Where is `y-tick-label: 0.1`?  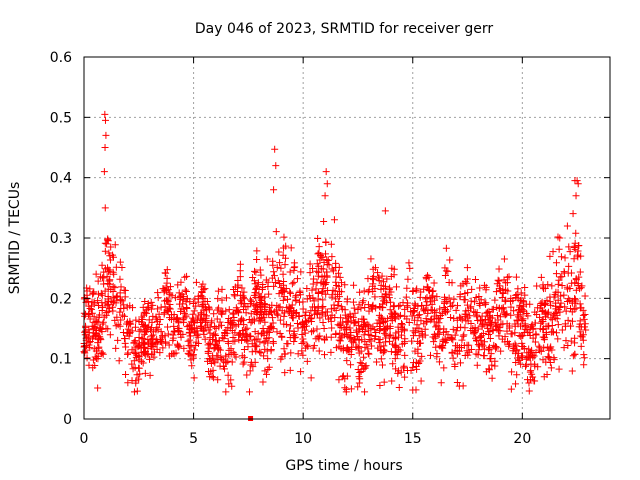
y-tick-label: 0.1 is located at coordinates (61, 360).